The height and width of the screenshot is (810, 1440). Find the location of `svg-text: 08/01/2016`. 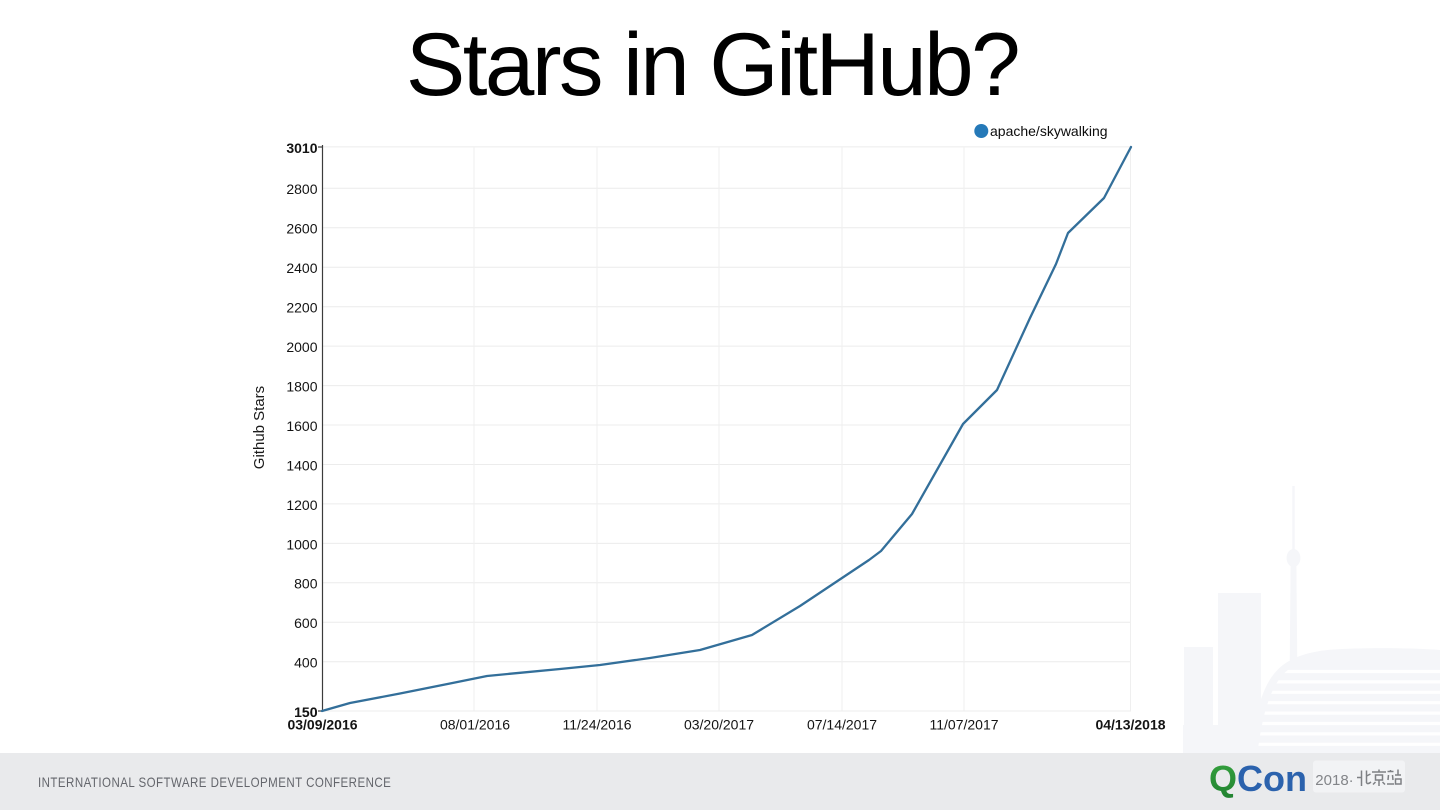

svg-text: 08/01/2016 is located at coordinates (475, 725).